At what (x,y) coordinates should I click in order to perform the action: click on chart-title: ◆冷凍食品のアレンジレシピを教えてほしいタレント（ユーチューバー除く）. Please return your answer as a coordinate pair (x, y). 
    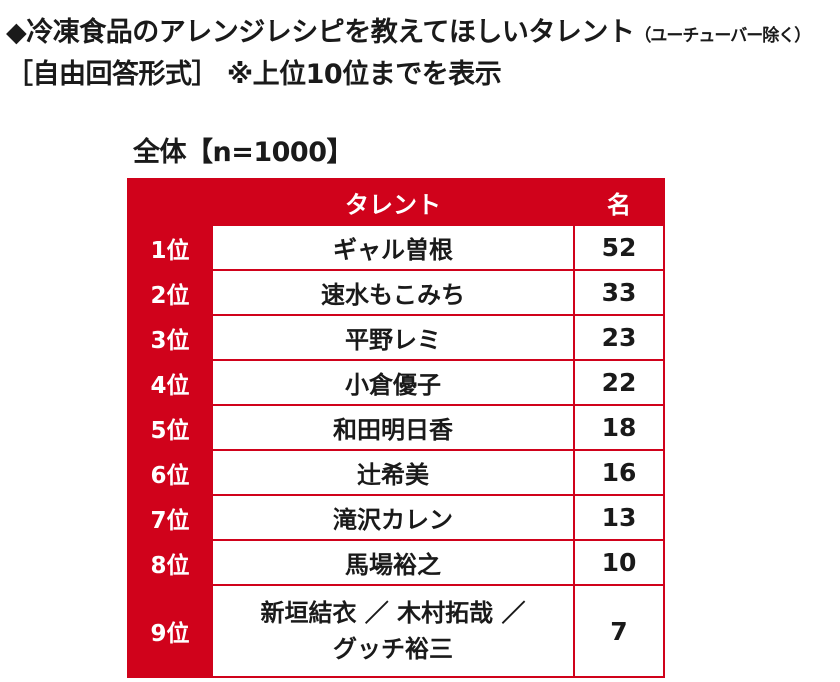
    Looking at the image, I should click on (408, 29).